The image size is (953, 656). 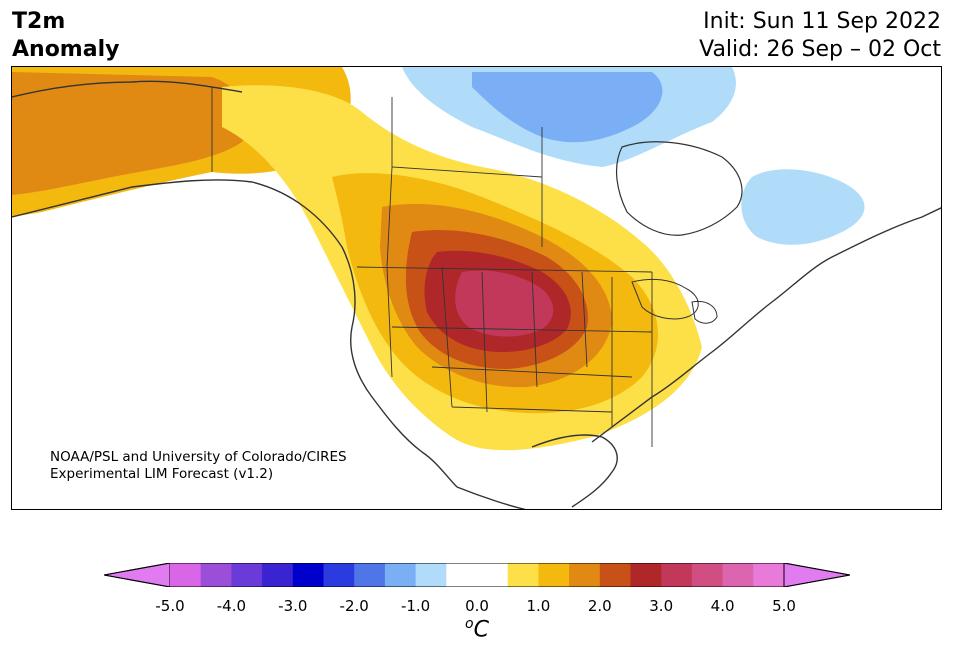 I want to click on init-date: Init: Sun 11 Sep 2022, so click(x=822, y=21).